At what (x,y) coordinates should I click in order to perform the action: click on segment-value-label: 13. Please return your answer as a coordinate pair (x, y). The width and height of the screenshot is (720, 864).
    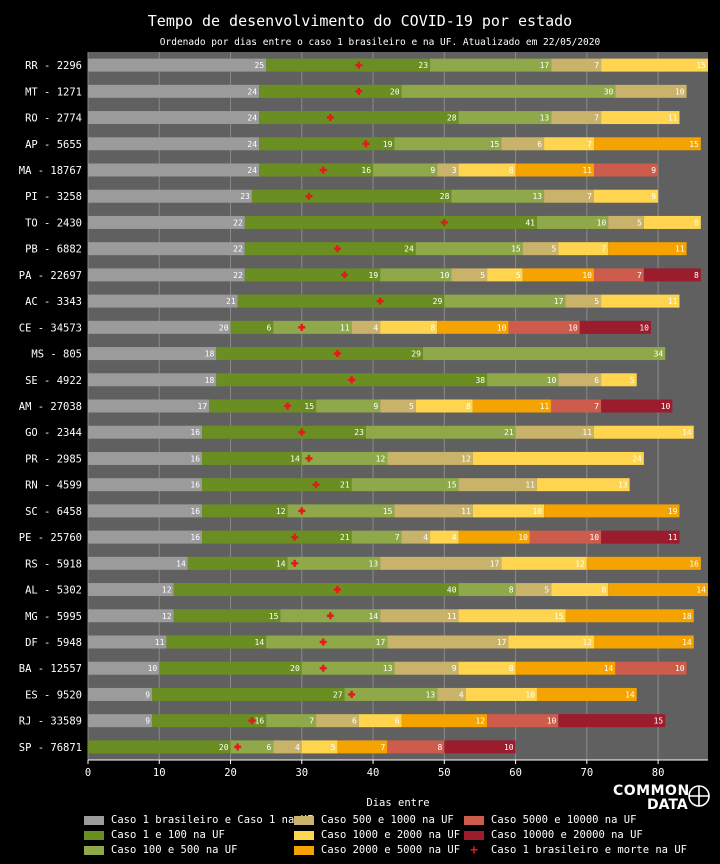
    Looking at the image, I should click on (374, 563).